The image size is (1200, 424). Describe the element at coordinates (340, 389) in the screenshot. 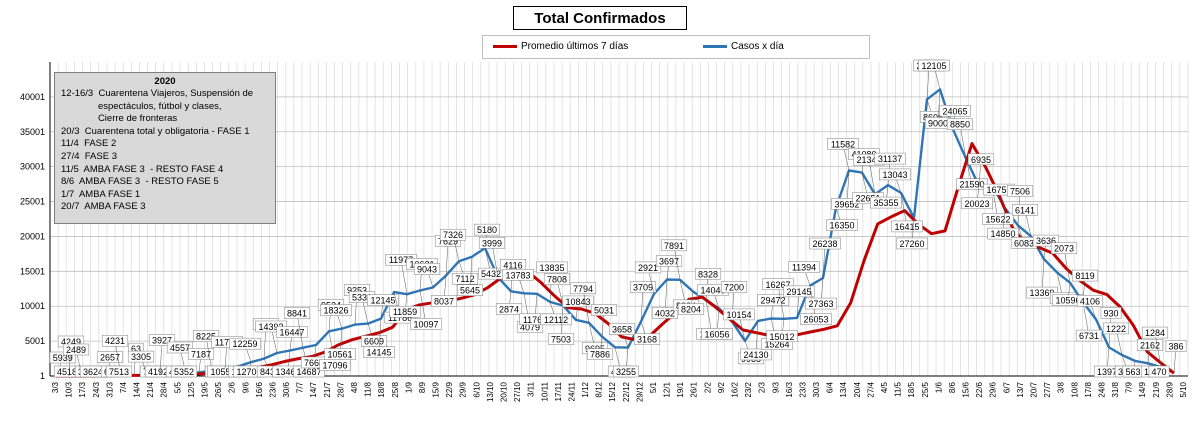

I see `x-tick-label: 28/7` at that location.